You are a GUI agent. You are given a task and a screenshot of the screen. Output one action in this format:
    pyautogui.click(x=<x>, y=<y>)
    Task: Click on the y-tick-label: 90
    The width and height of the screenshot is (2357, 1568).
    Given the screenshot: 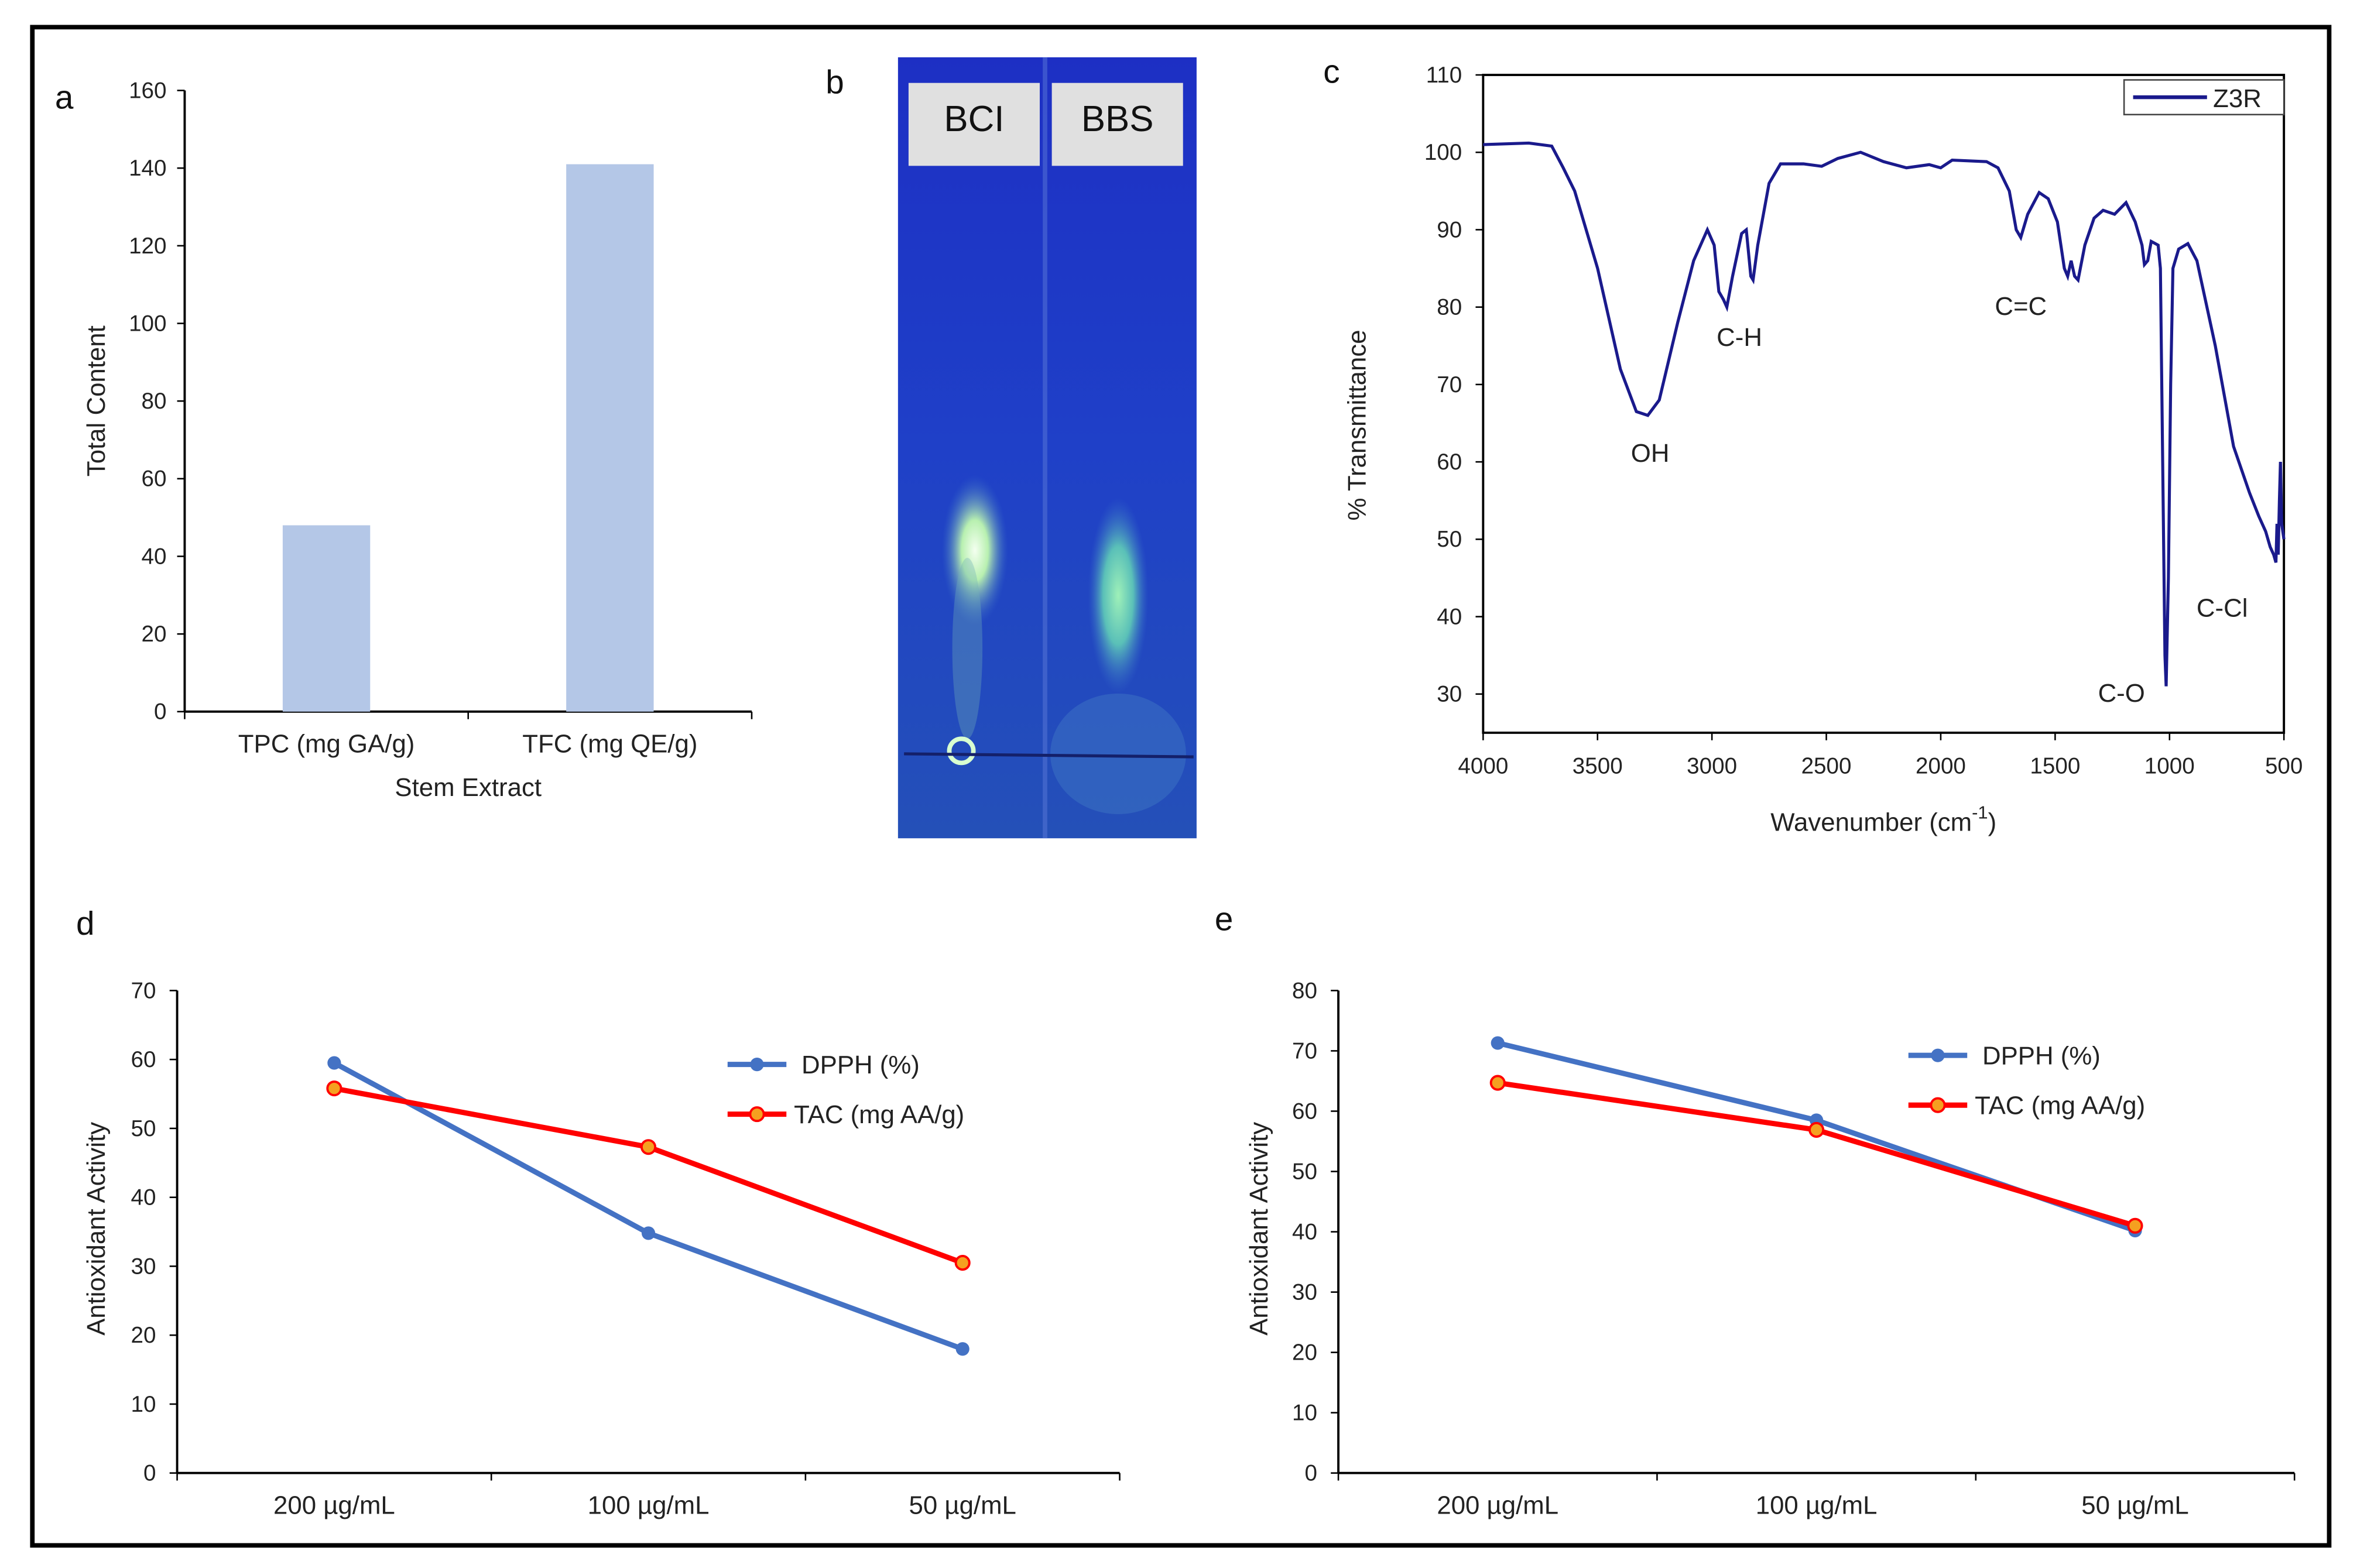 What is the action you would take?
    pyautogui.click(x=1450, y=230)
    